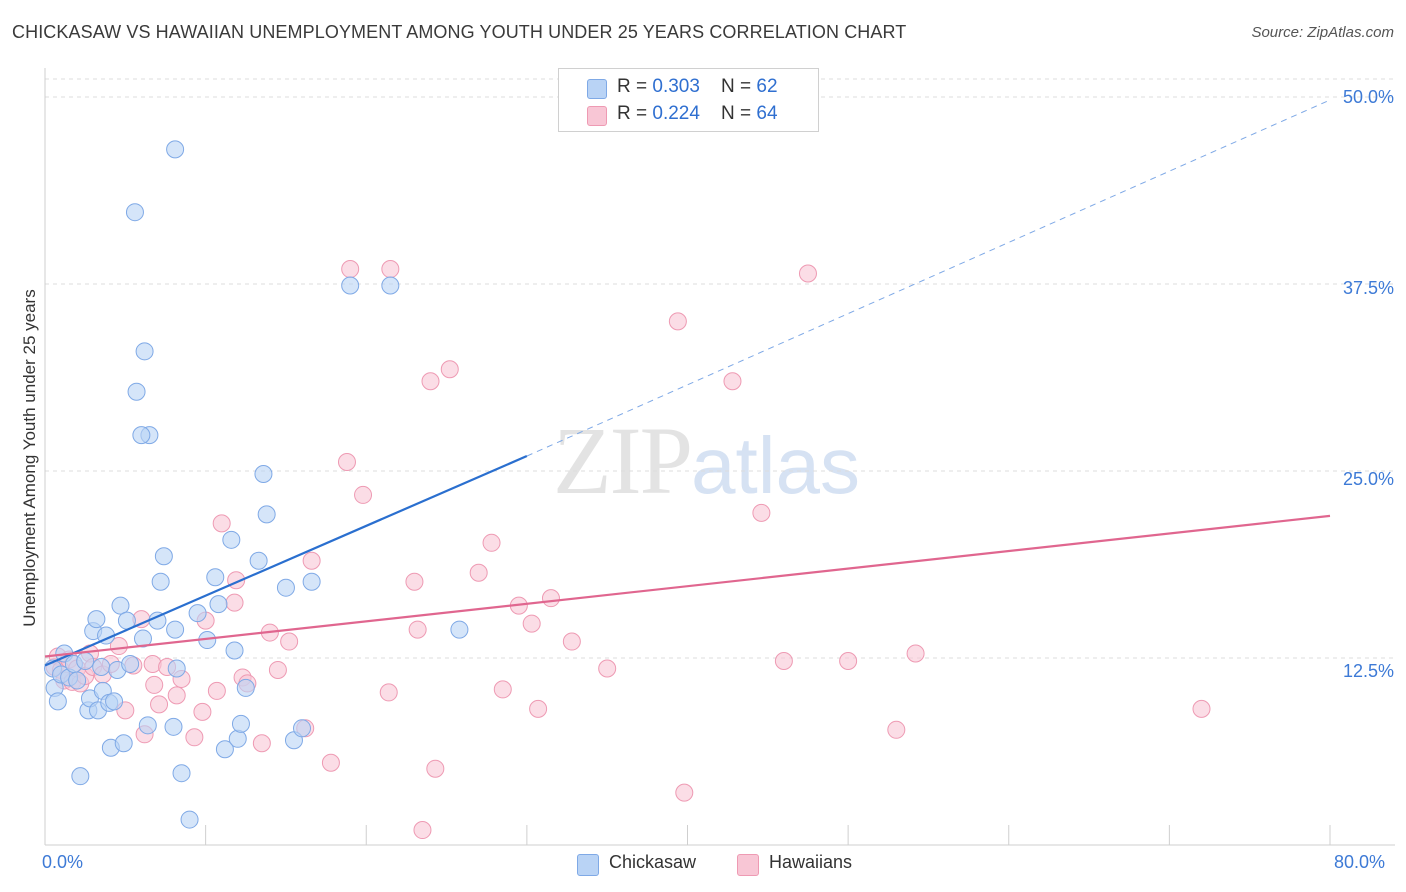  What do you see at coordinates (748, 865) in the screenshot?
I see `bottom-legend-swatch-hawaiians` at bounding box center [748, 865].